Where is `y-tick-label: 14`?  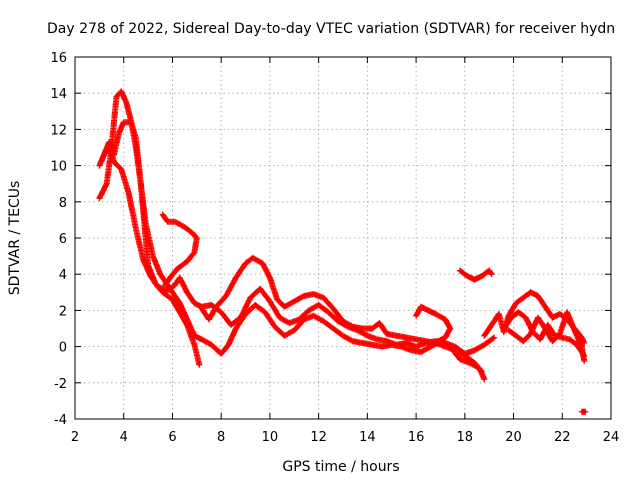 y-tick-label: 14 is located at coordinates (58, 94).